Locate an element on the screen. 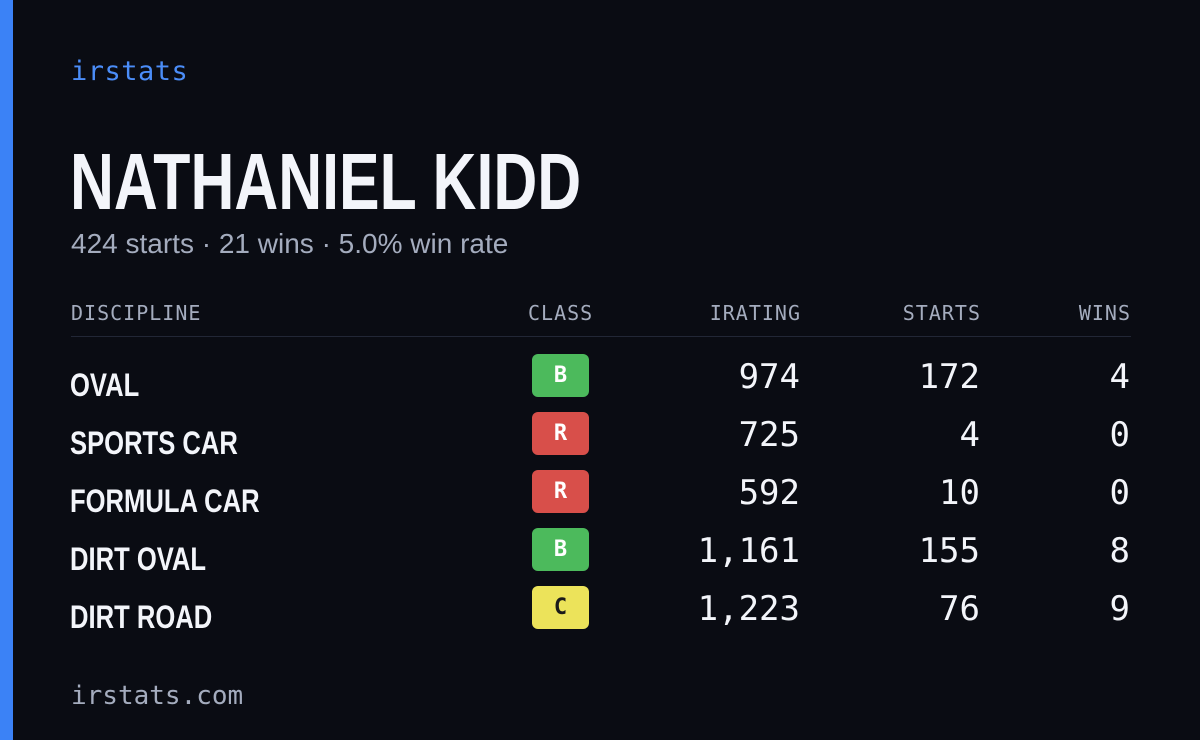  wins-value: 8 is located at coordinates (1119, 551).